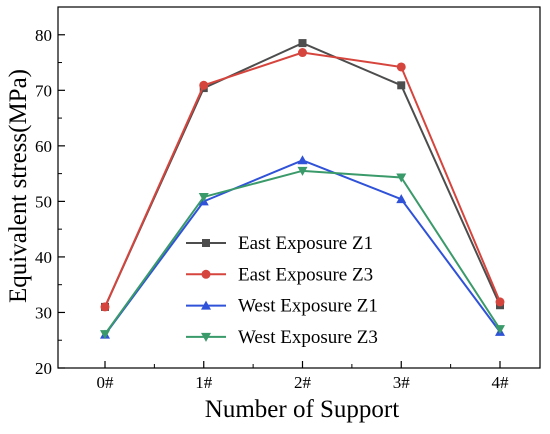  I want to click on y-tick-label: 70, so click(43, 90).